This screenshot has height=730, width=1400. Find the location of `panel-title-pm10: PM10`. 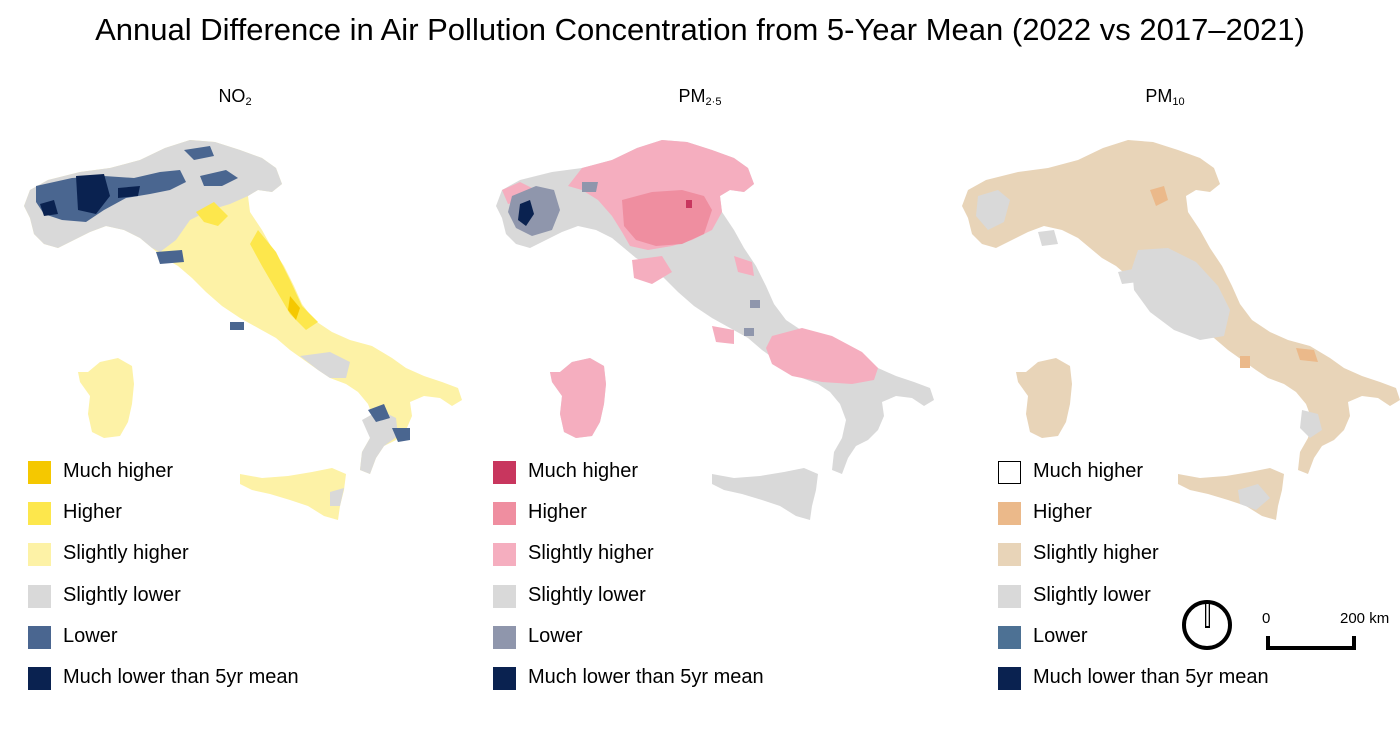

panel-title-pm10: PM10 is located at coordinates (1165, 97).